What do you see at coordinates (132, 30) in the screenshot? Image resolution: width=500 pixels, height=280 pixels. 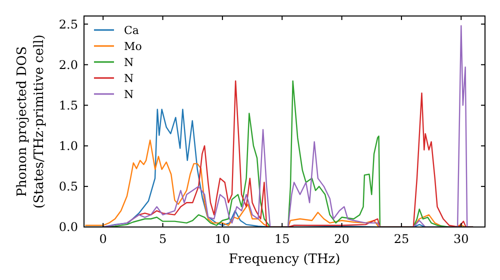 I see `legend-label: Ca` at bounding box center [132, 30].